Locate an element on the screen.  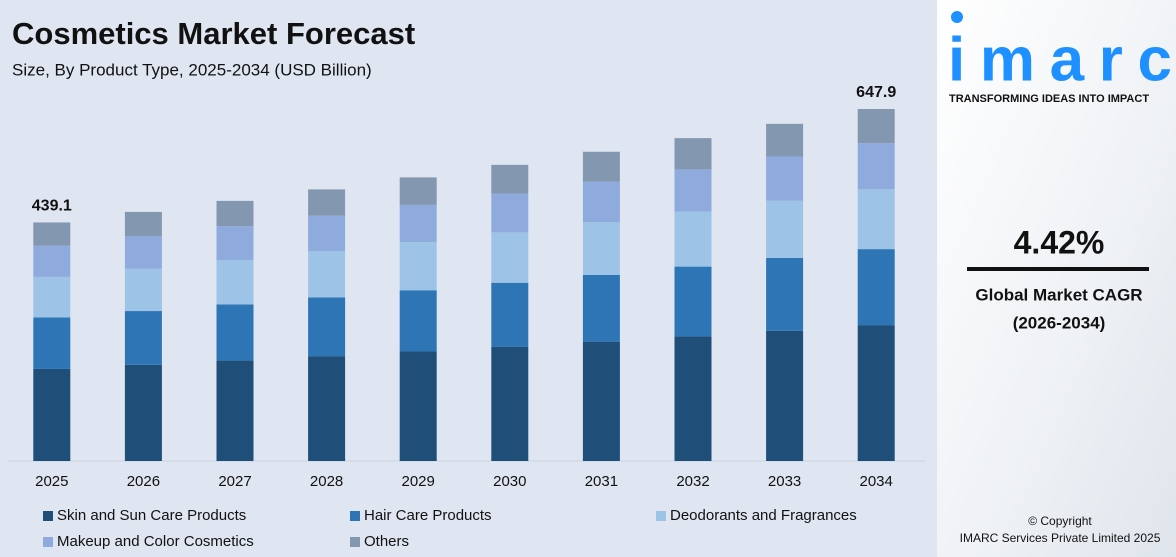
total-label: 439.1 is located at coordinates (52, 206).